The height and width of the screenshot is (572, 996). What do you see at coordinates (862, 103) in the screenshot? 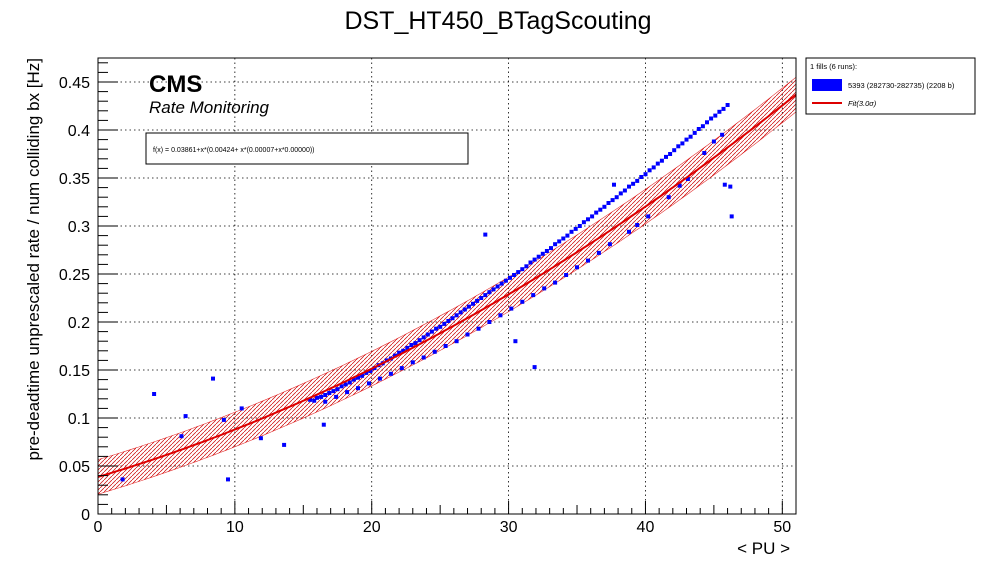
I see `legend-entry-fit: Fit(3.0σ)` at bounding box center [862, 103].